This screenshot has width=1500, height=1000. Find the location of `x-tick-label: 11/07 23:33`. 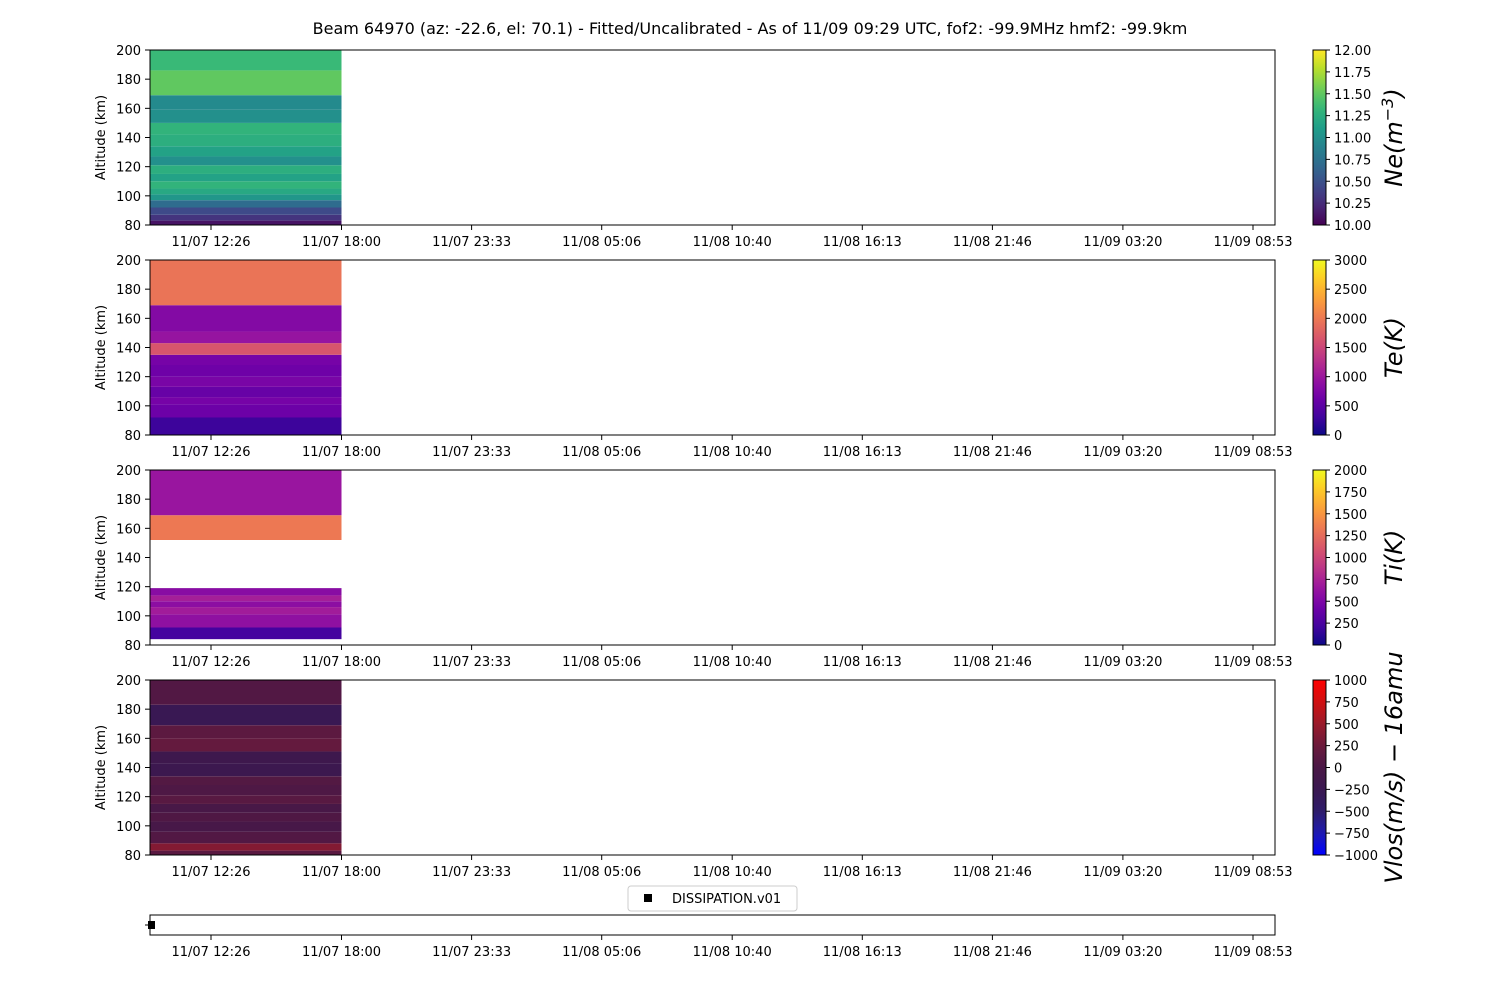

x-tick-label: 11/07 23:33 is located at coordinates (471, 952).